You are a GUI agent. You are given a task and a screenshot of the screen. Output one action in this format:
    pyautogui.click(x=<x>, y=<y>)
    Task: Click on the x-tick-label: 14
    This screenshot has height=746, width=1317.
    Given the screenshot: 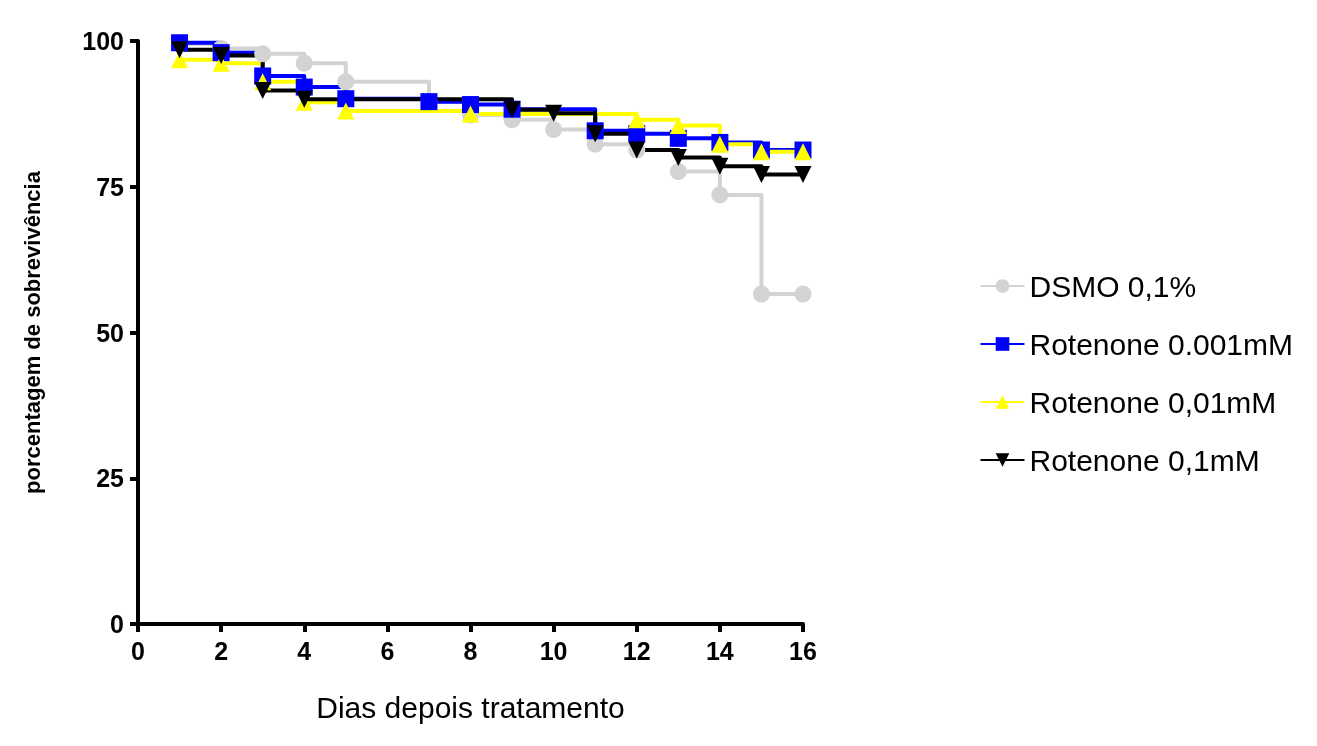 What is the action you would take?
    pyautogui.click(x=719, y=650)
    